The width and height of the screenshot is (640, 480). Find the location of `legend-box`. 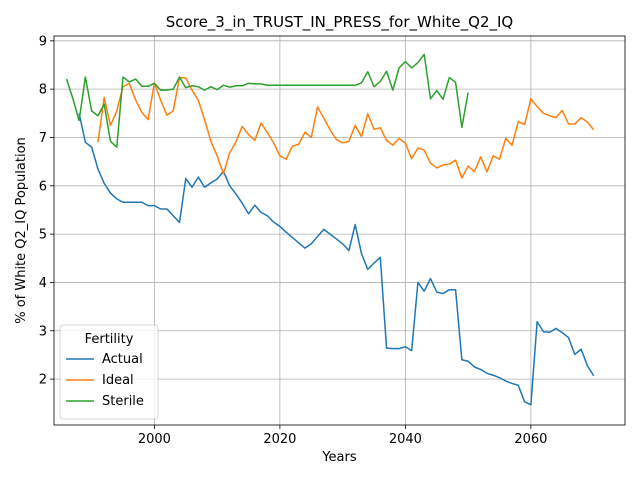

legend-box is located at coordinates (109, 372).